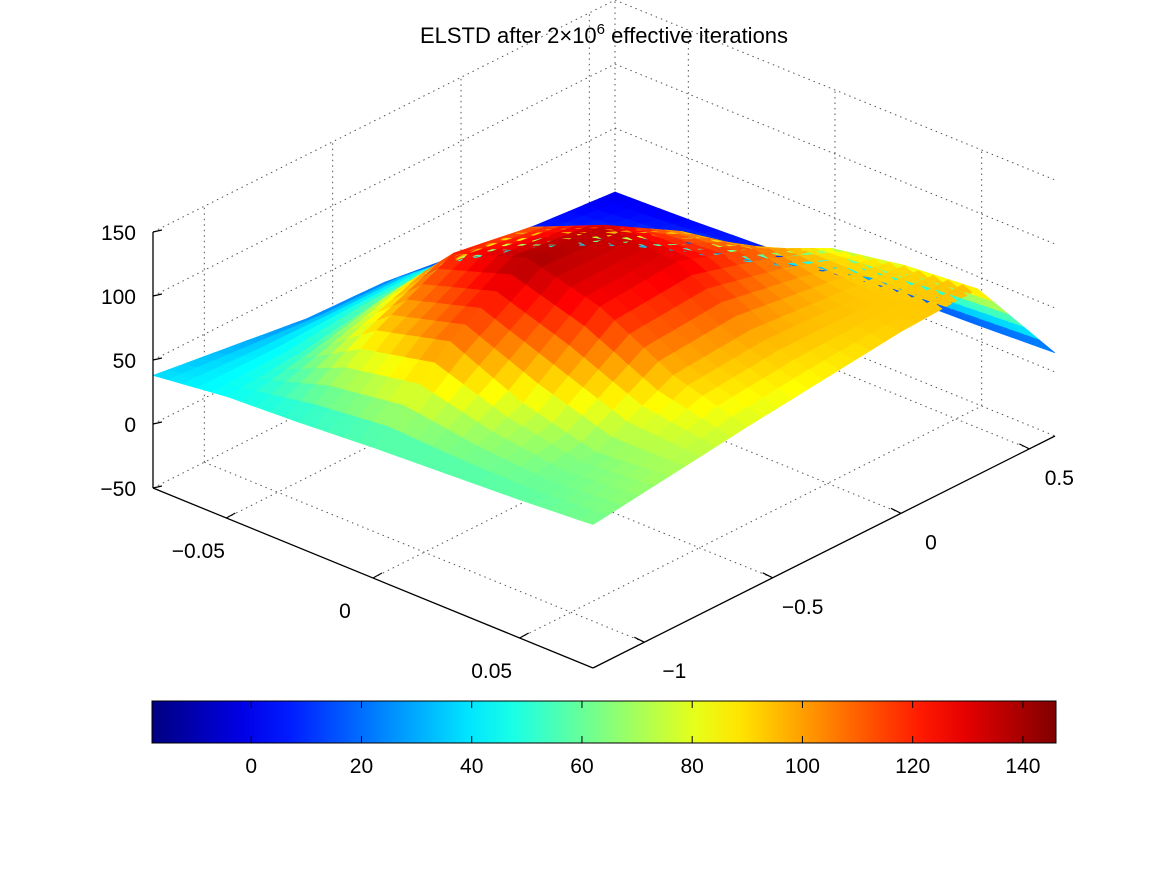 Image resolution: width=1166 pixels, height=875 pixels. What do you see at coordinates (802, 766) in the screenshot?
I see `colorbar-tick-label: 100` at bounding box center [802, 766].